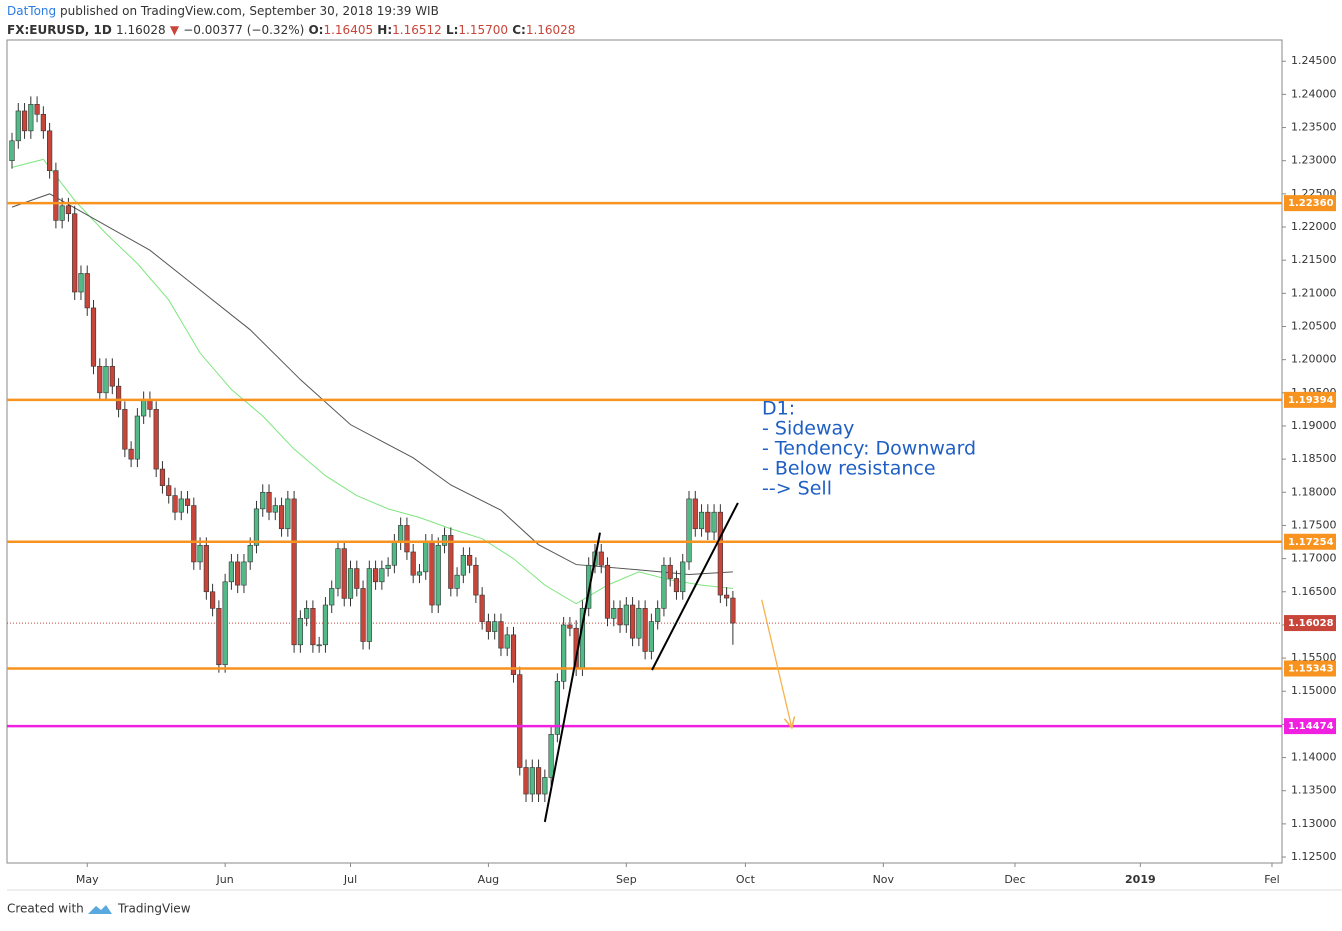  What do you see at coordinates (1314, 292) in the screenshot?
I see `y-tick-label: 1.21000` at bounding box center [1314, 292].